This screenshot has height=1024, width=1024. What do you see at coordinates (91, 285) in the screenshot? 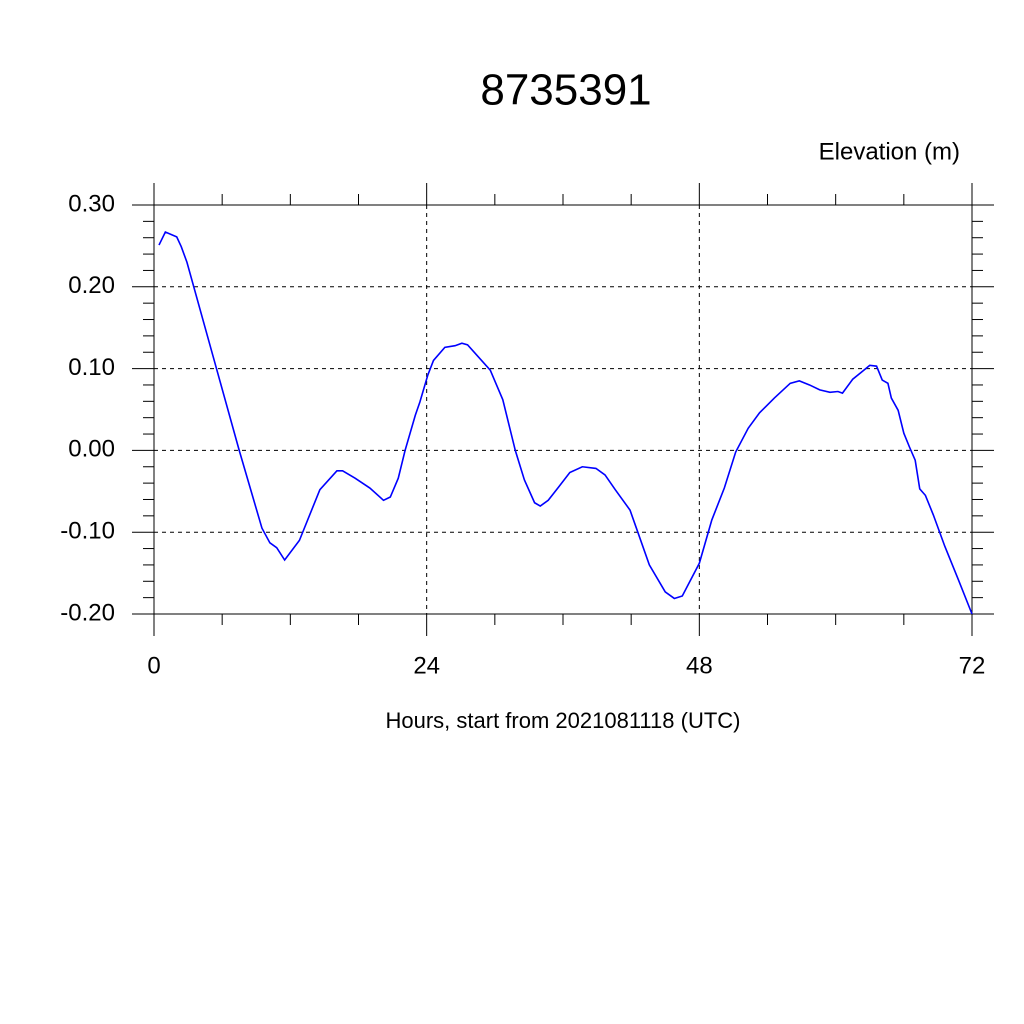
I see `y-tick-label: 0.20` at bounding box center [91, 285].